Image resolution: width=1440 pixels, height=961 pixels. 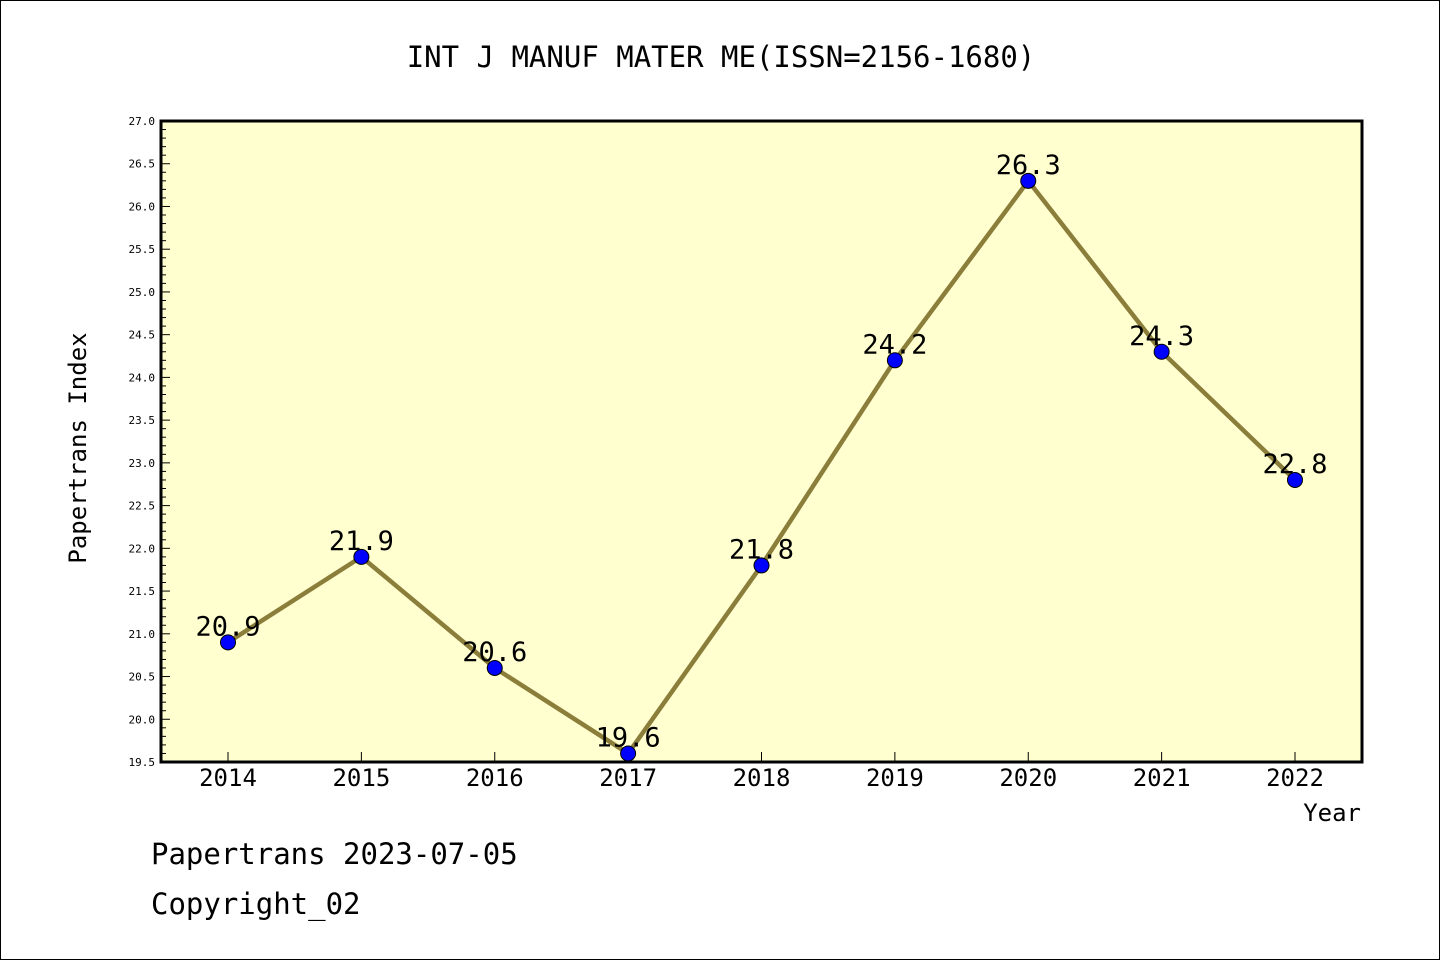 What do you see at coordinates (142, 292) in the screenshot?
I see `y-tick-label: 25.0` at bounding box center [142, 292].